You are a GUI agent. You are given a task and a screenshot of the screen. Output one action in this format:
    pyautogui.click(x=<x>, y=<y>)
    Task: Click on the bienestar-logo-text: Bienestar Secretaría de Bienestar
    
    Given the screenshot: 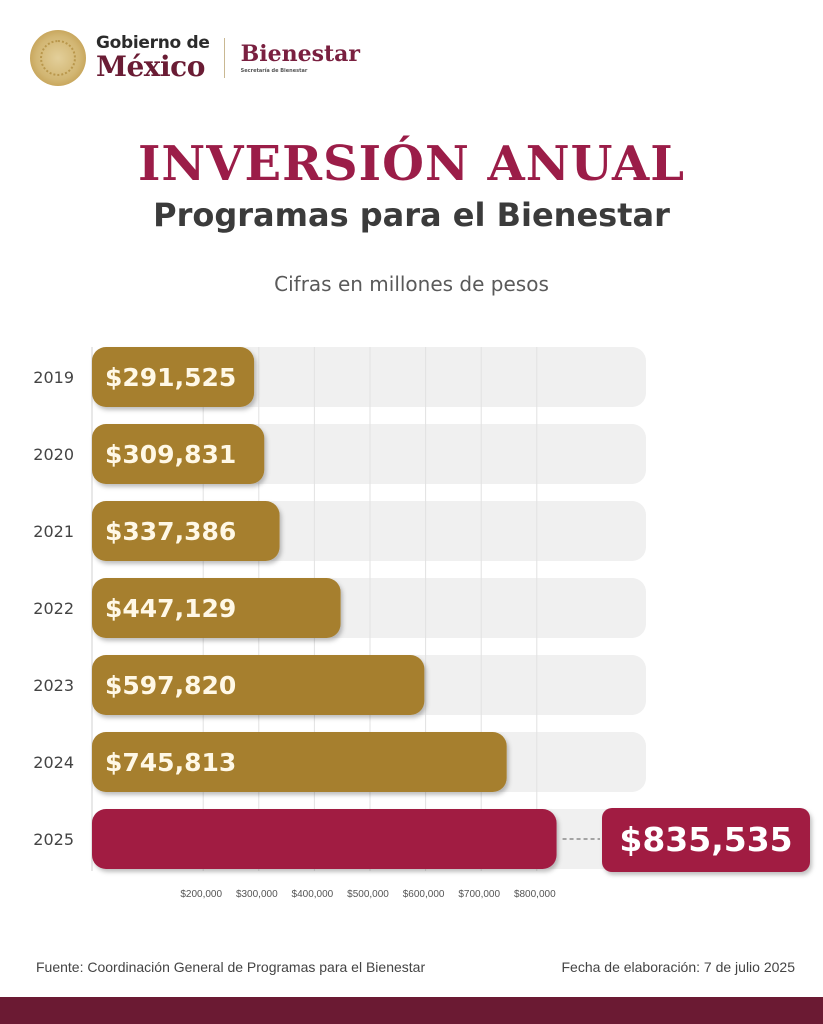 What is the action you would take?
    pyautogui.click(x=300, y=58)
    